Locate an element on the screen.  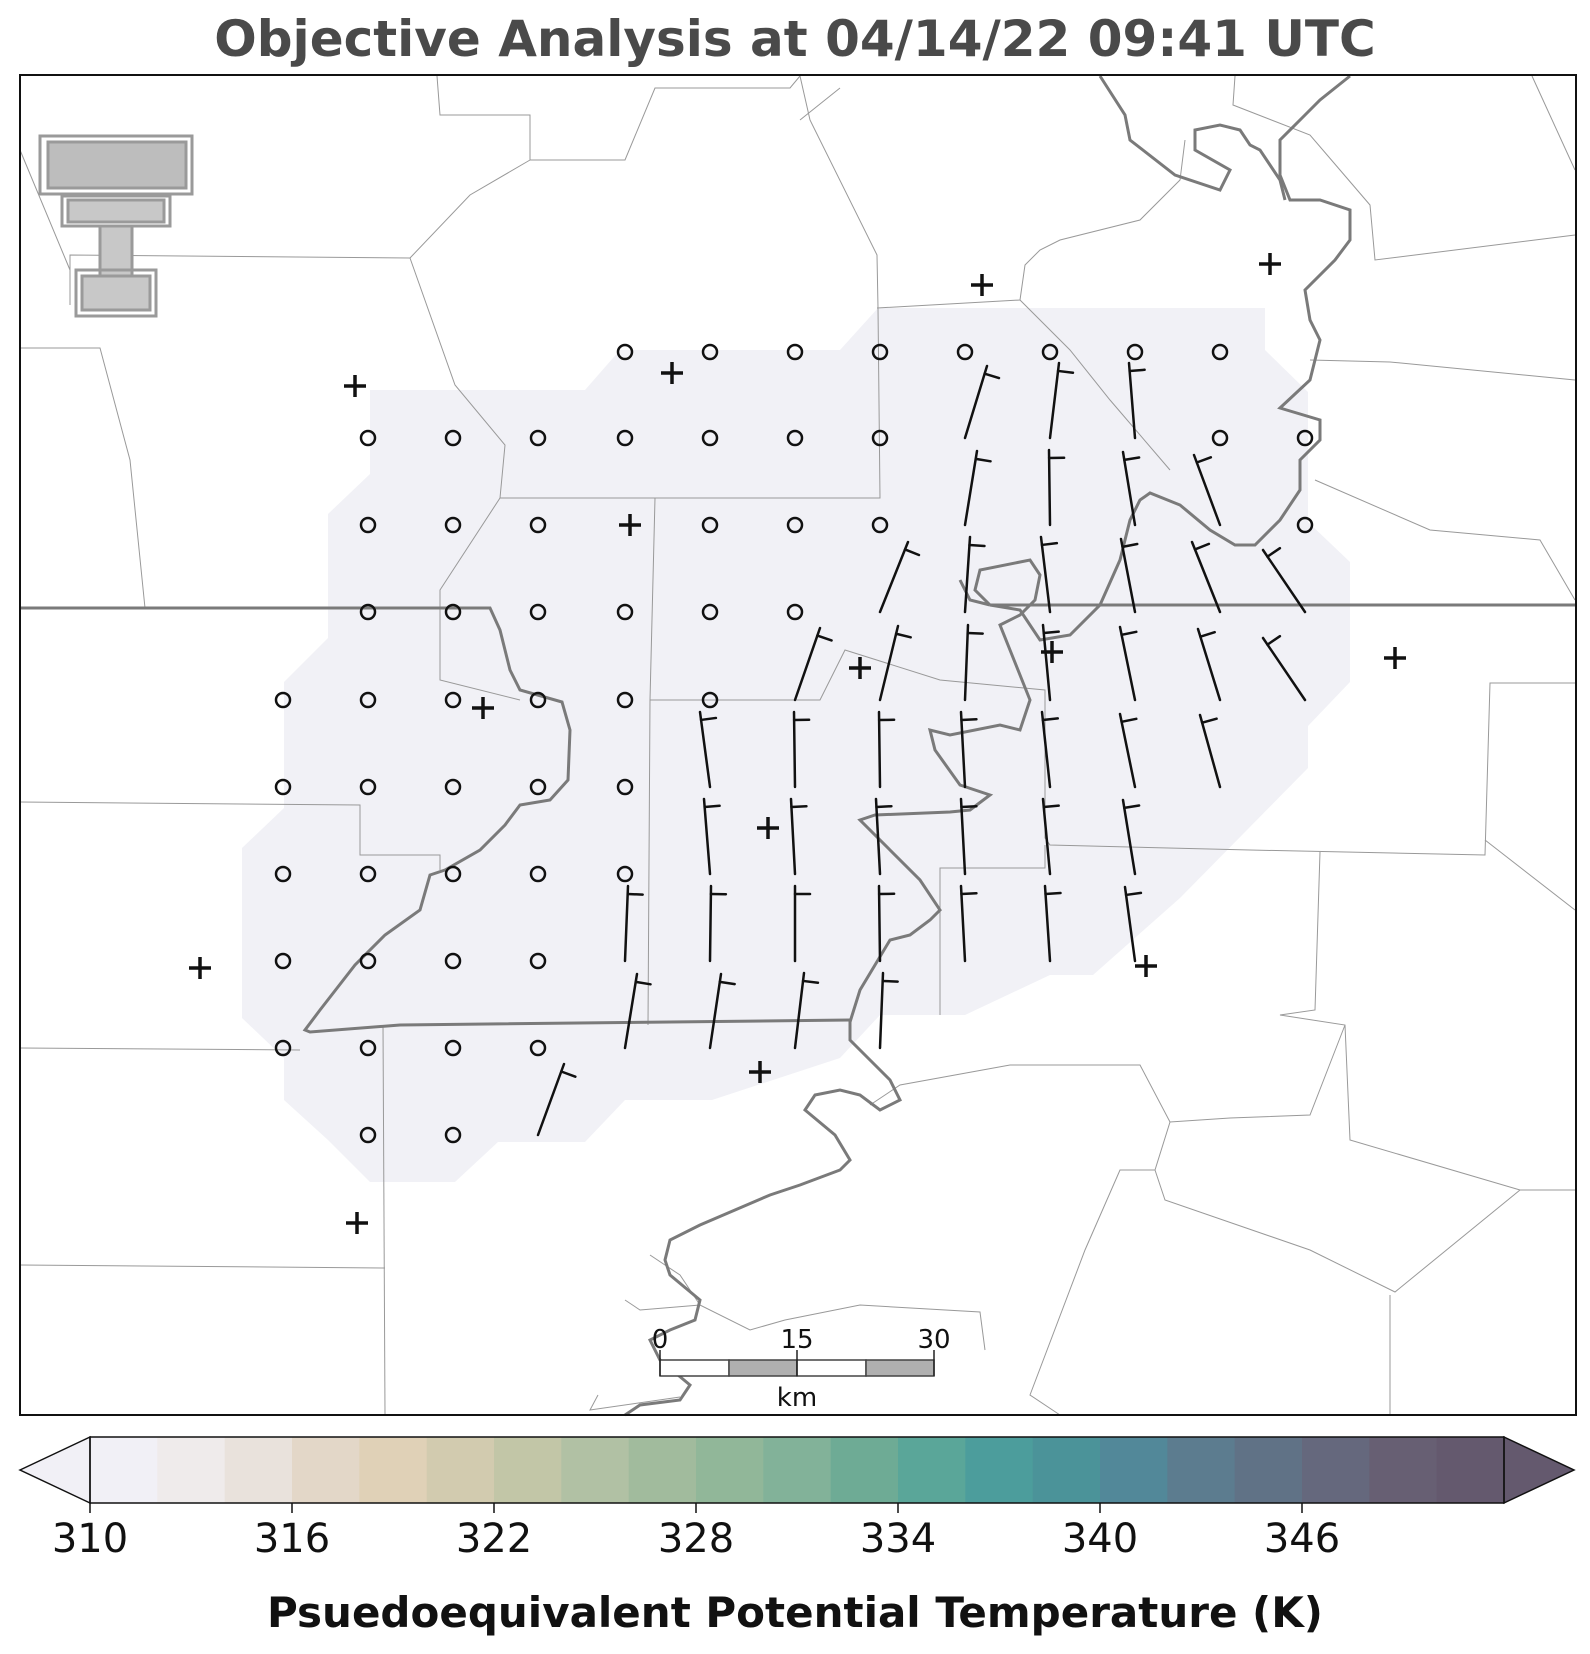
colorbar-outline is located at coordinates (797, 1470).